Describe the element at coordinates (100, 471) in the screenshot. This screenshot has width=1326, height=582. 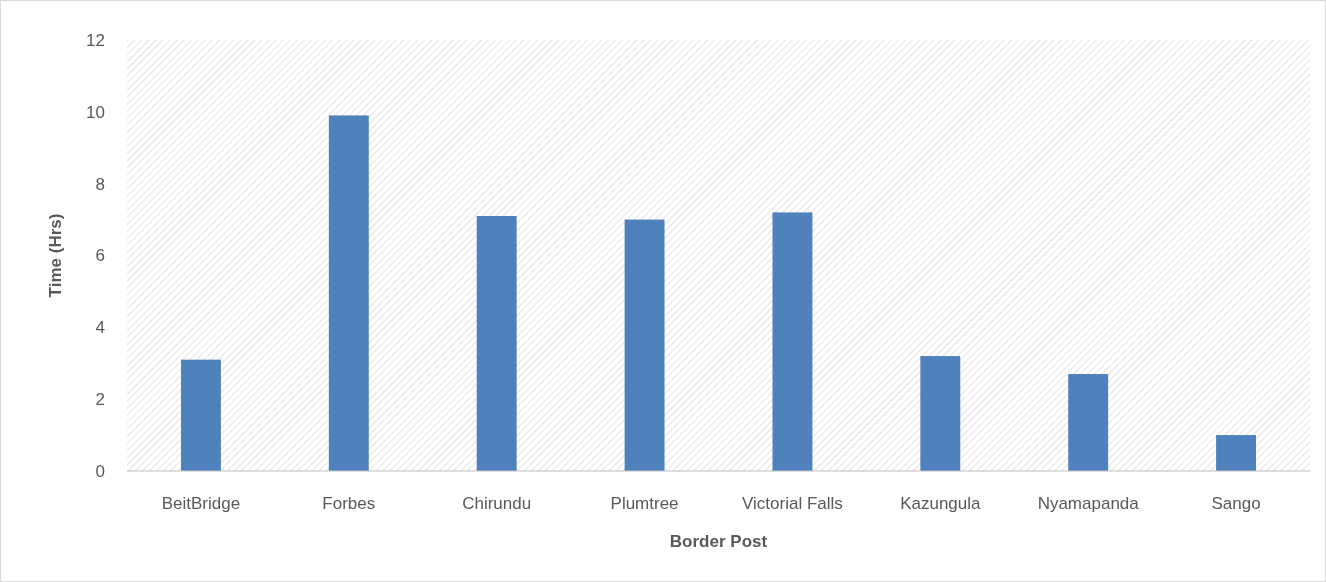
I see `y-tick-label: 0` at that location.